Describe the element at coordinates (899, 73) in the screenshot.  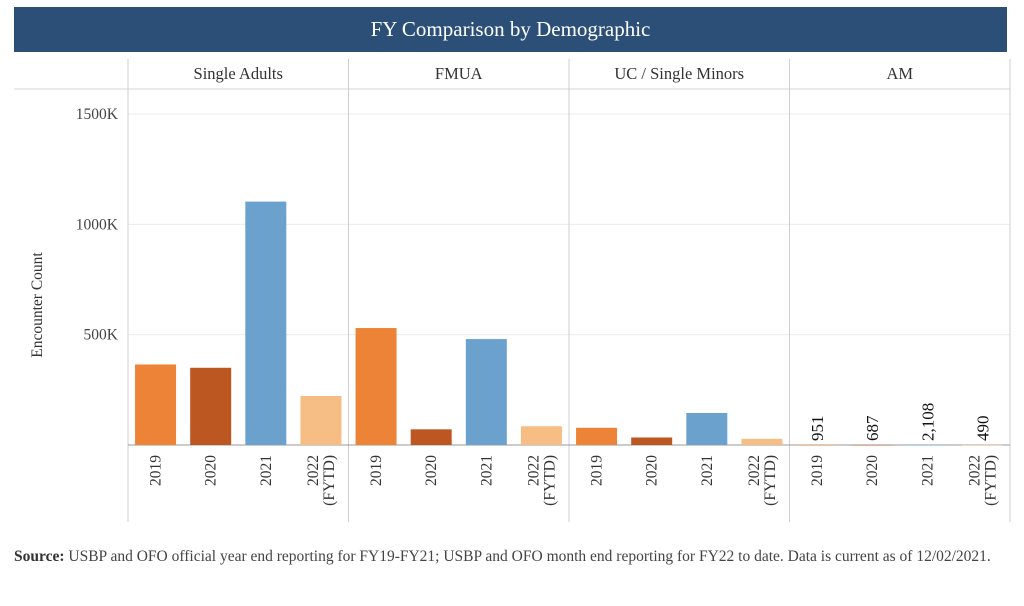
I see `panel-header: AM` at that location.